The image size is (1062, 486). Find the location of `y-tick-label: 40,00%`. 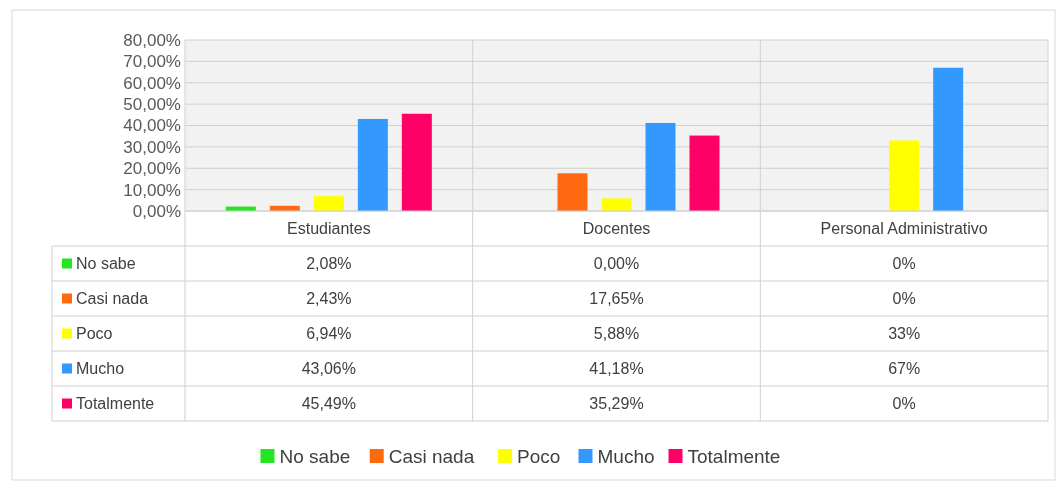

y-tick-label: 40,00% is located at coordinates (152, 126).